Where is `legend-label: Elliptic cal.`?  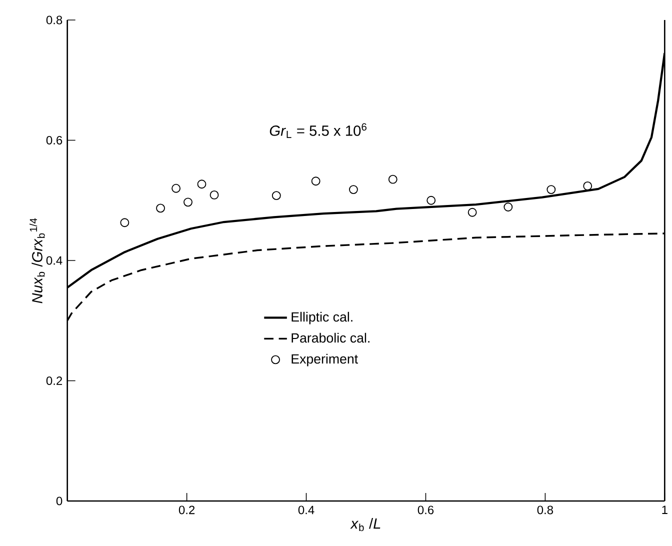
legend-label: Elliptic cal. is located at coordinates (322, 318).